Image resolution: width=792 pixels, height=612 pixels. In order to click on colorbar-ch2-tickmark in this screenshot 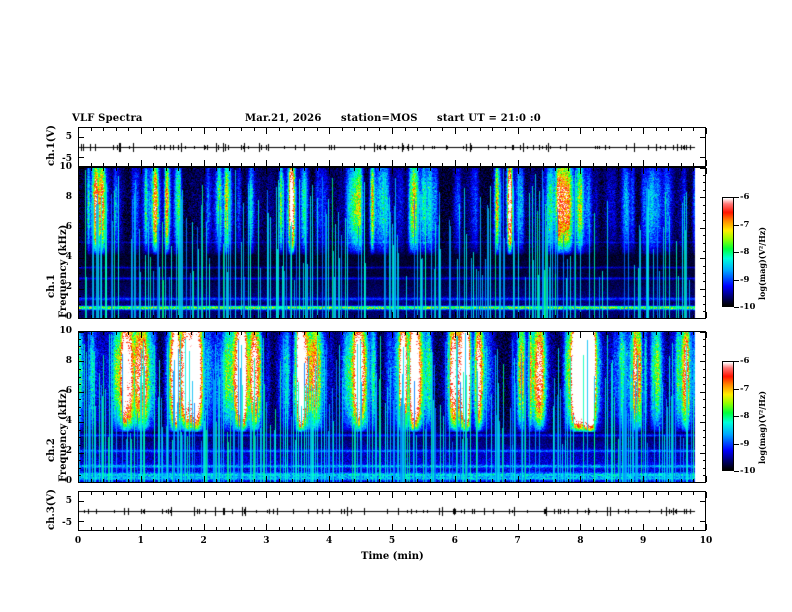, I will do `click(736, 416)`.